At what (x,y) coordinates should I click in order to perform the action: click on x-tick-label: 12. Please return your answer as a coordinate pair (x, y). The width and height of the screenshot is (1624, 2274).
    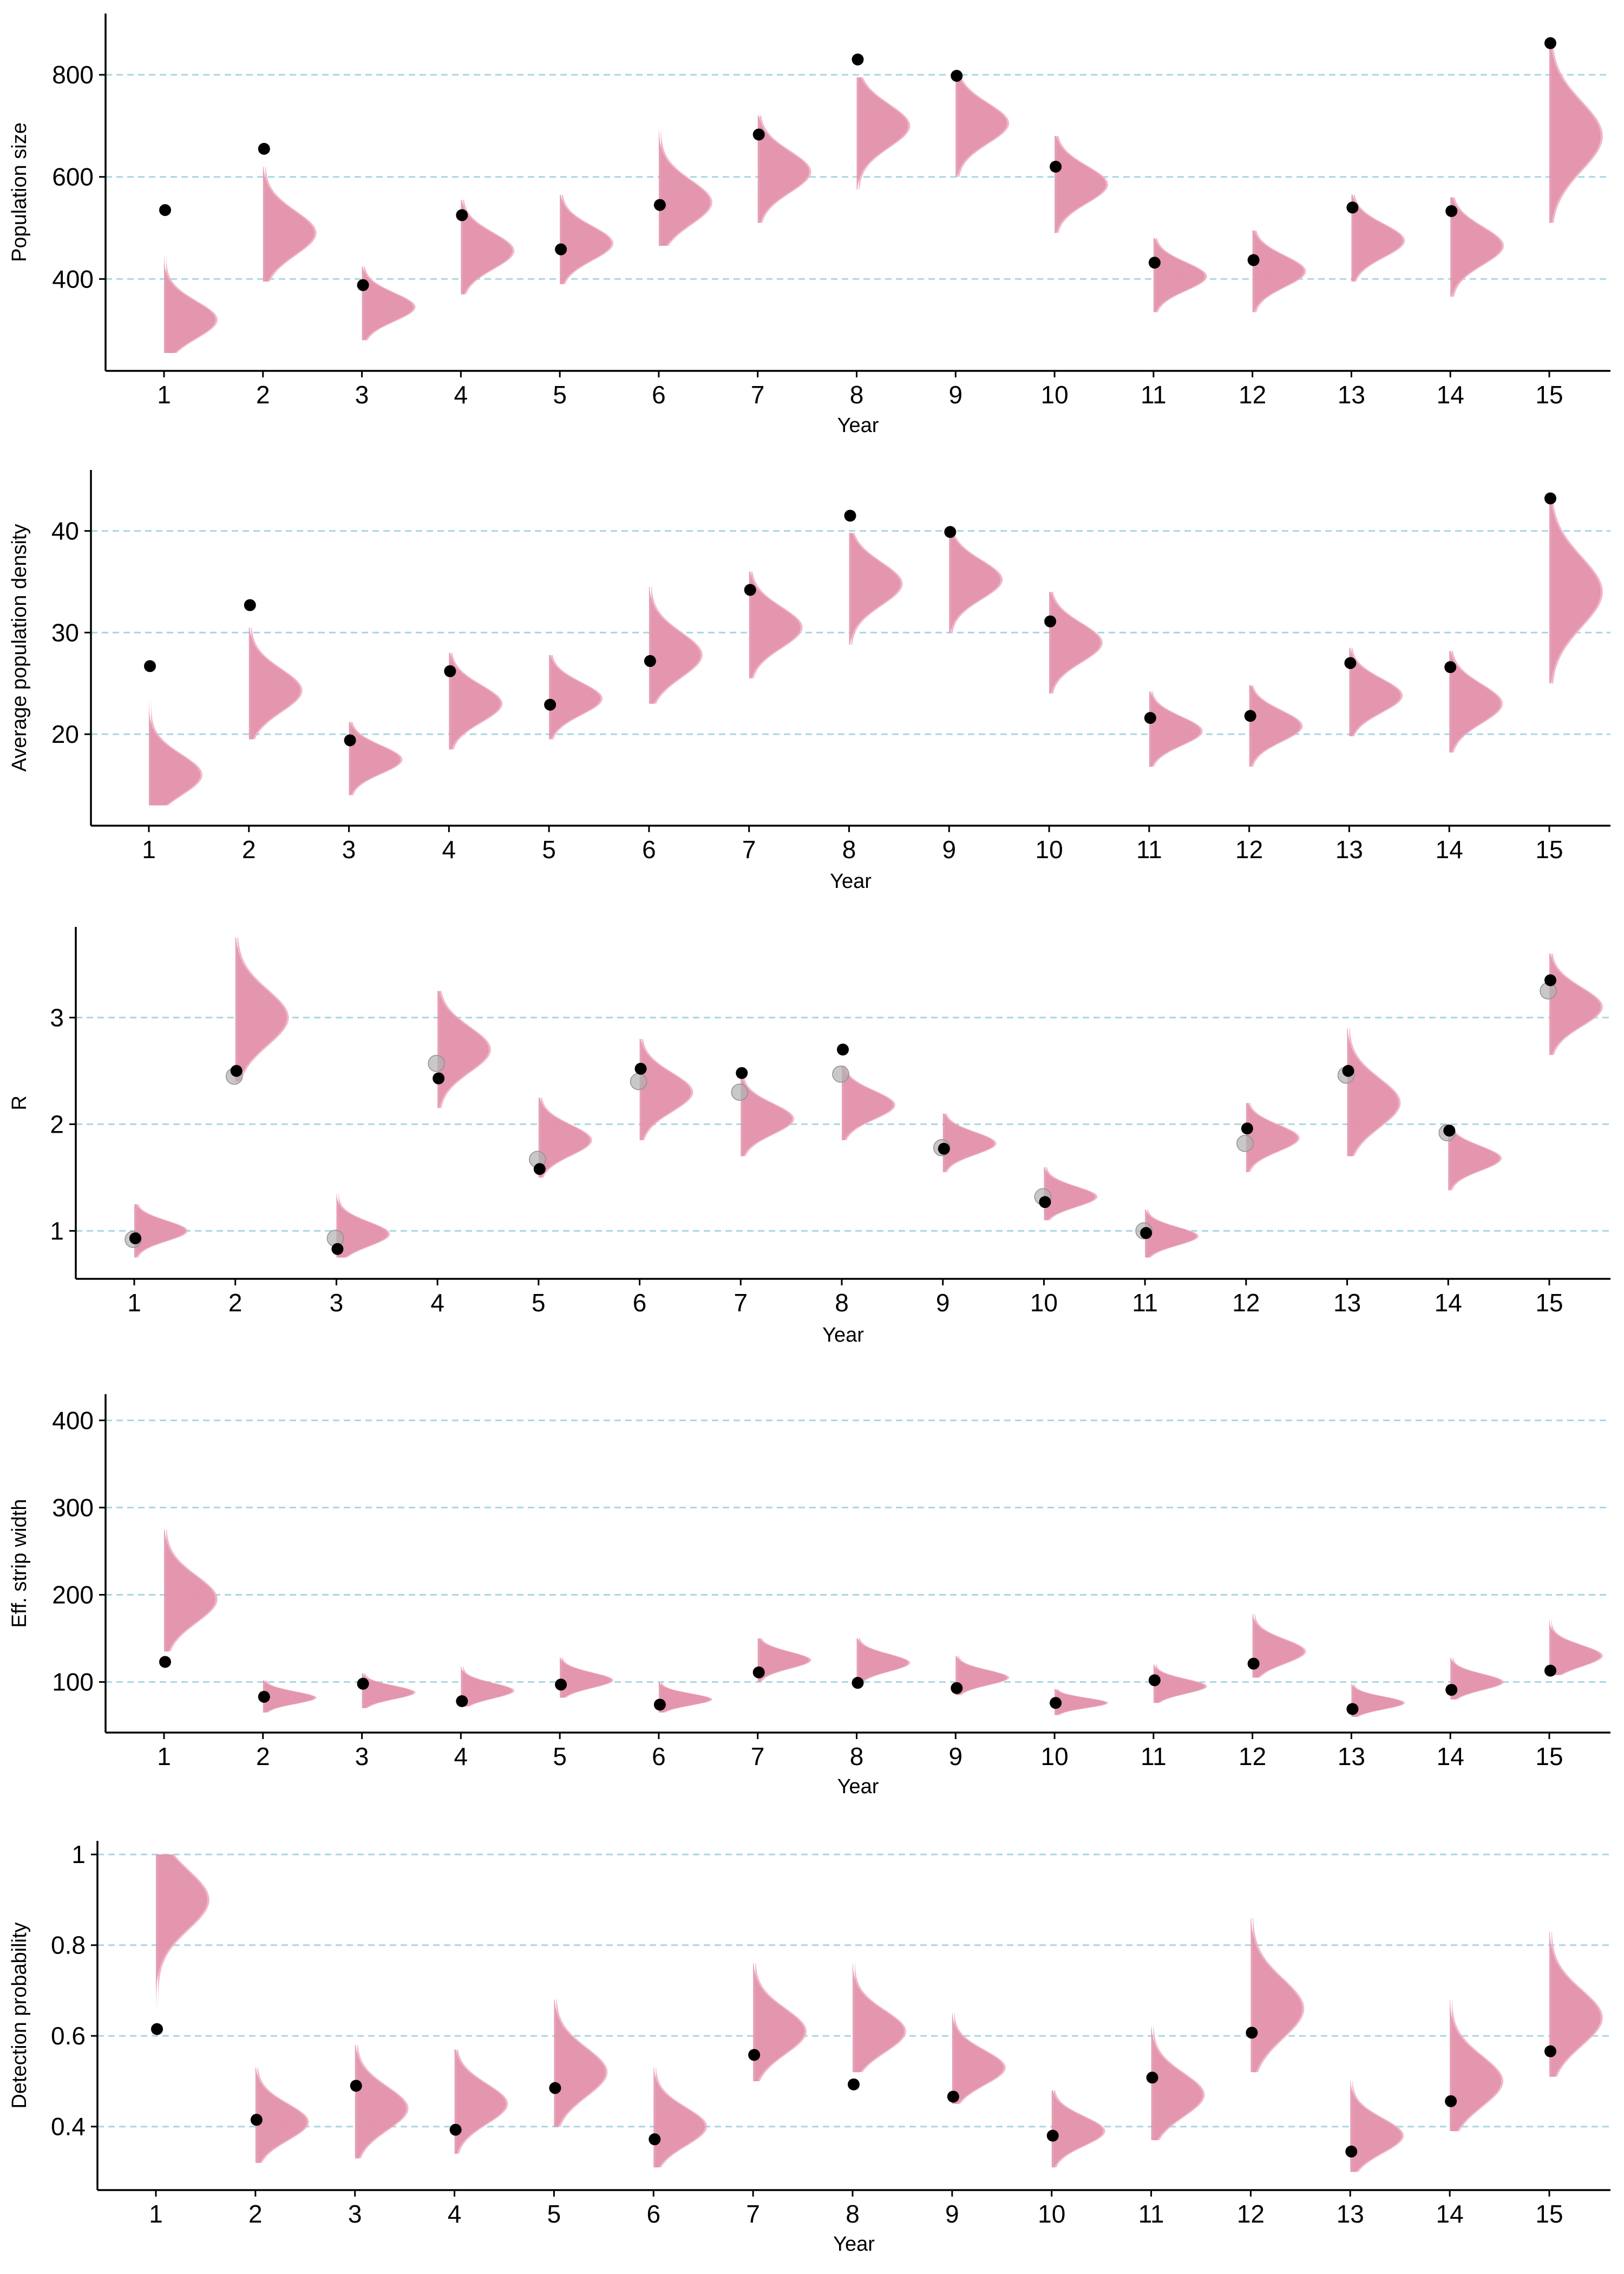
    Looking at the image, I should click on (1249, 850).